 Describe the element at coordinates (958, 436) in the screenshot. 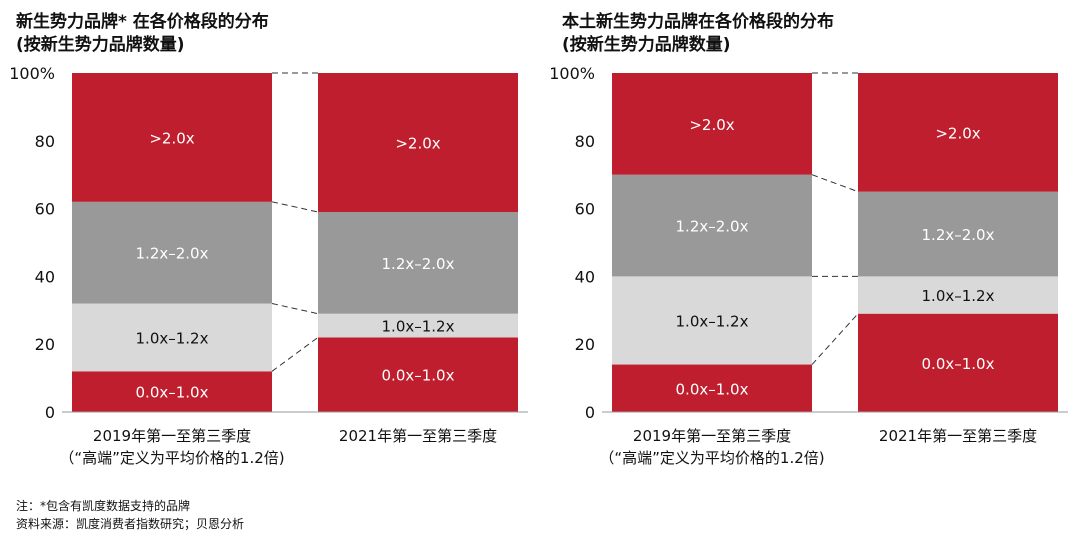

I see `right-category-label: 2021年第一至第三季度` at that location.